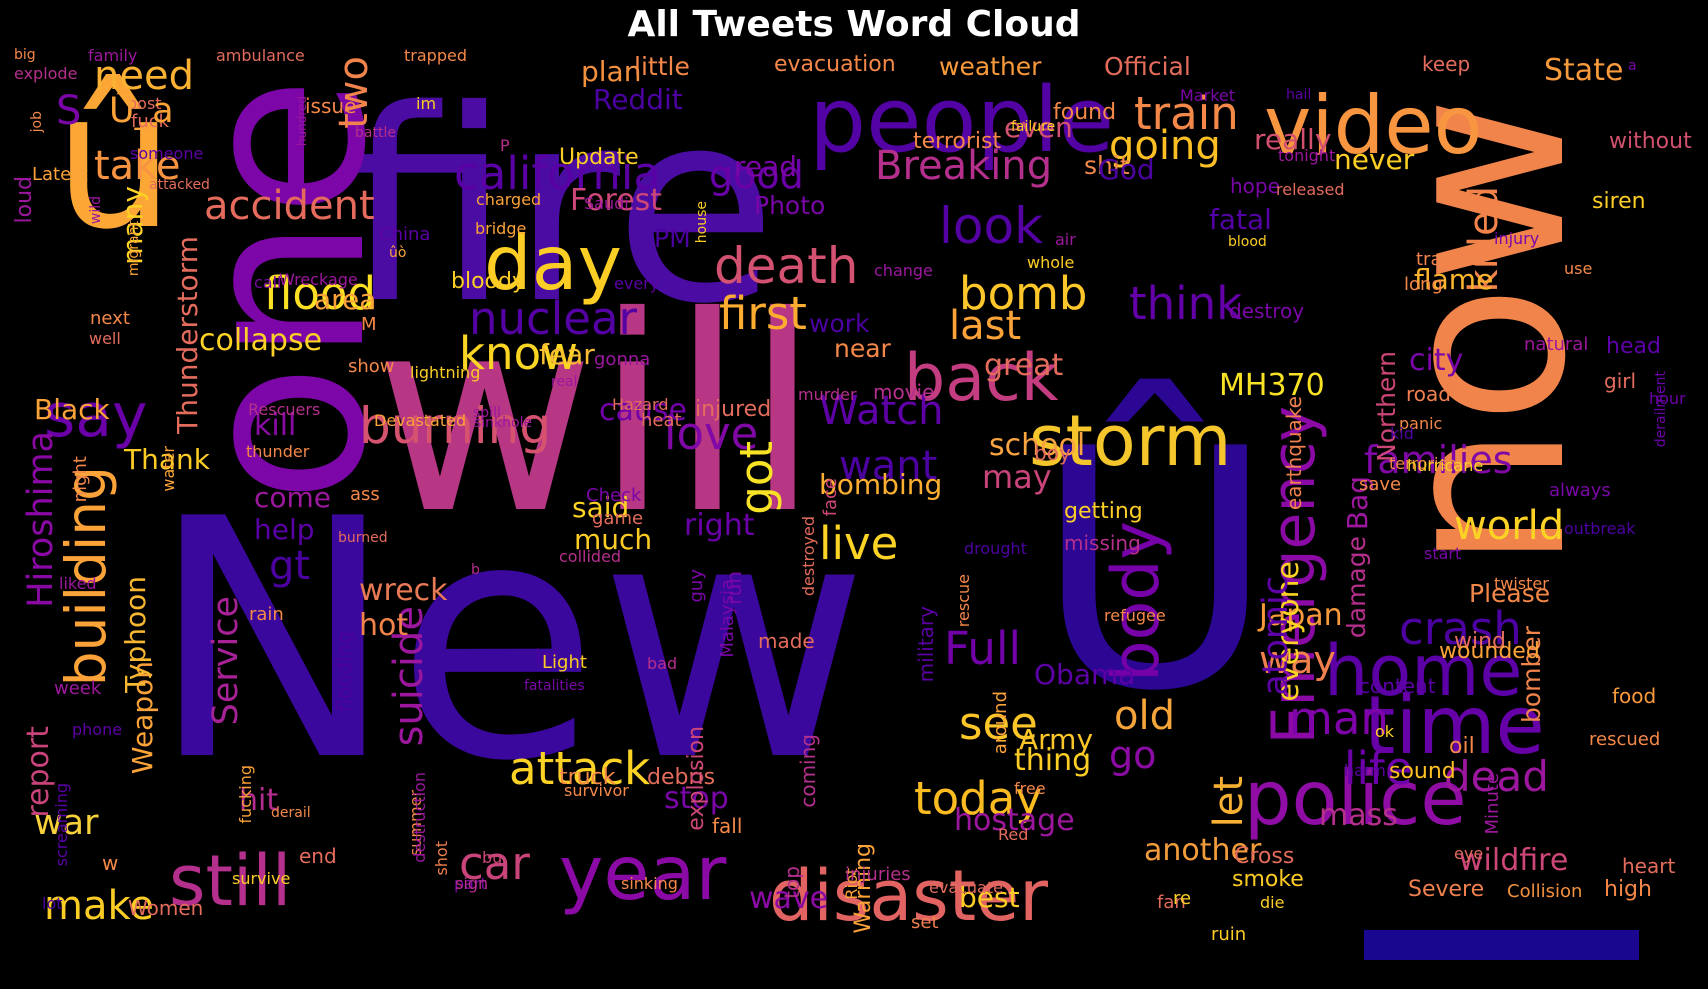 The width and height of the screenshot is (1708, 989). I want to click on word-167: always, so click(1580, 490).